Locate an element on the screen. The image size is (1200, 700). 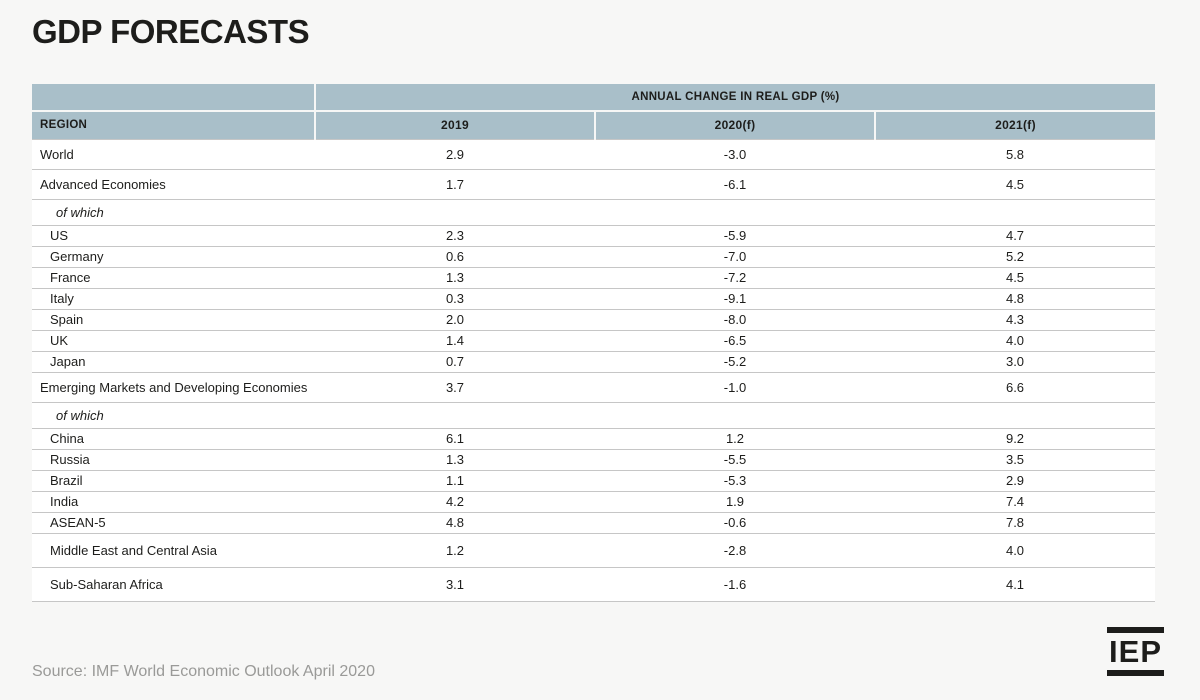
table-row: World 2.9 -3.0 5.8 is located at coordinates (594, 154).